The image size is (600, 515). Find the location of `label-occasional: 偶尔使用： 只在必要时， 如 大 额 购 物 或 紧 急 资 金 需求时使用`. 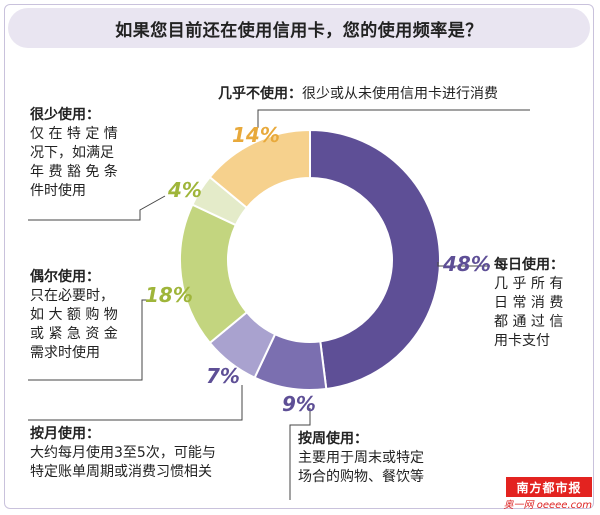

label-occasional: 偶尔使用： 只在必要时， 如 大 额 购 物 或 紧 急 资 金 需求时使用 is located at coordinates (74, 315).